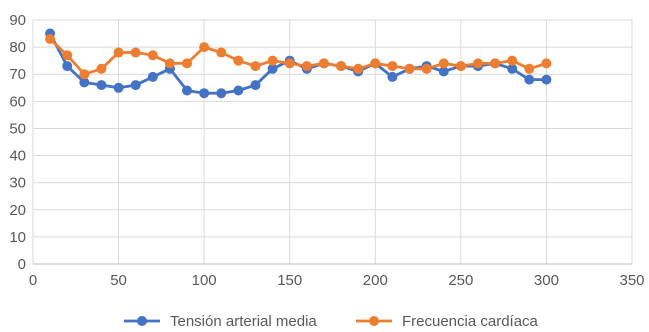 The image size is (649, 332). What do you see at coordinates (22, 264) in the screenshot?
I see `y-tick-label: 0` at bounding box center [22, 264].